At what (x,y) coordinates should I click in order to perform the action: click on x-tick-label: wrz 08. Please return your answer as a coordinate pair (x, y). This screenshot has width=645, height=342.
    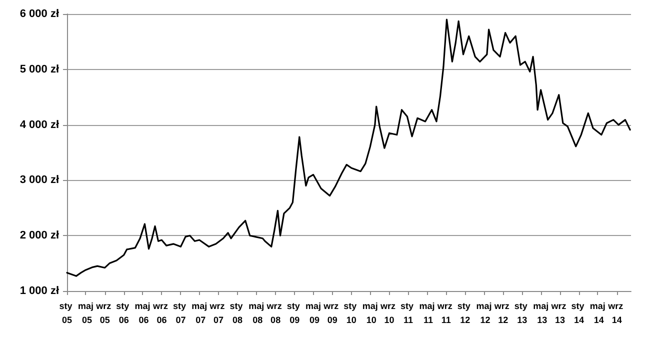
    Looking at the image, I should click on (275, 313).